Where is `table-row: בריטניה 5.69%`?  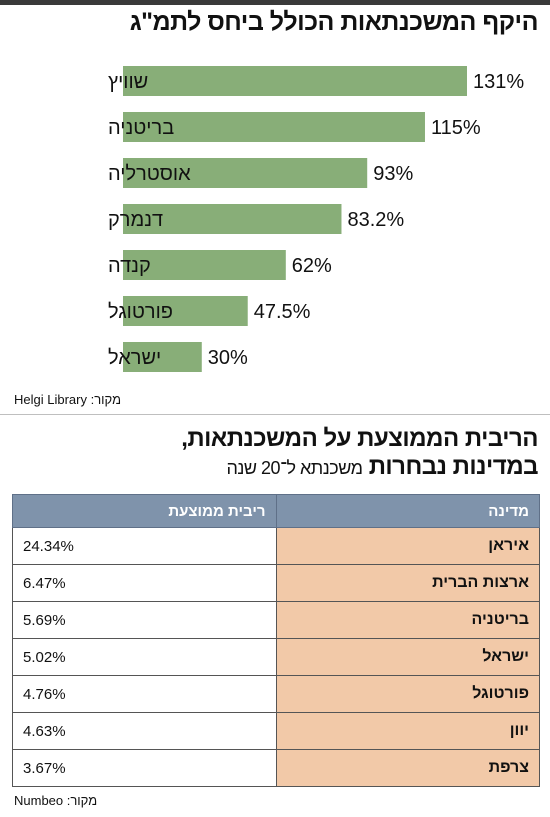
table-row: בריטניה 5.69% is located at coordinates (276, 620).